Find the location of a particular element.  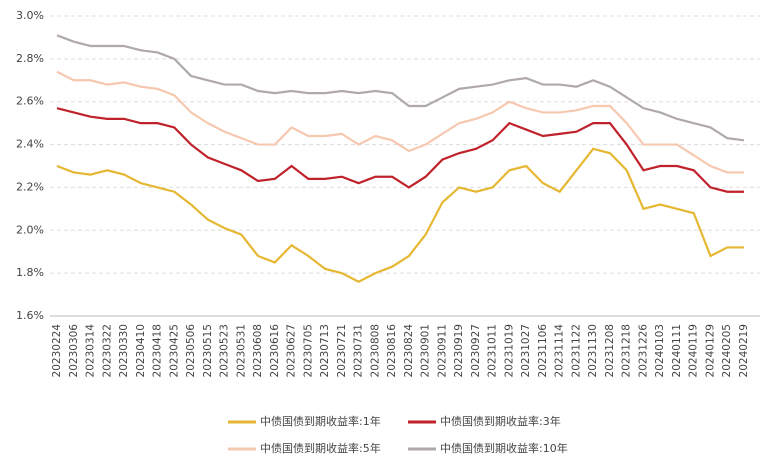

x-tick-label: 20231122 is located at coordinates (576, 350).